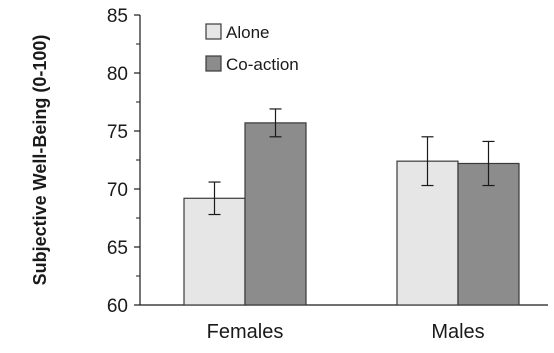 Image resolution: width=554 pixels, height=353 pixels. I want to click on y-tick-label: 70, so click(117, 190).